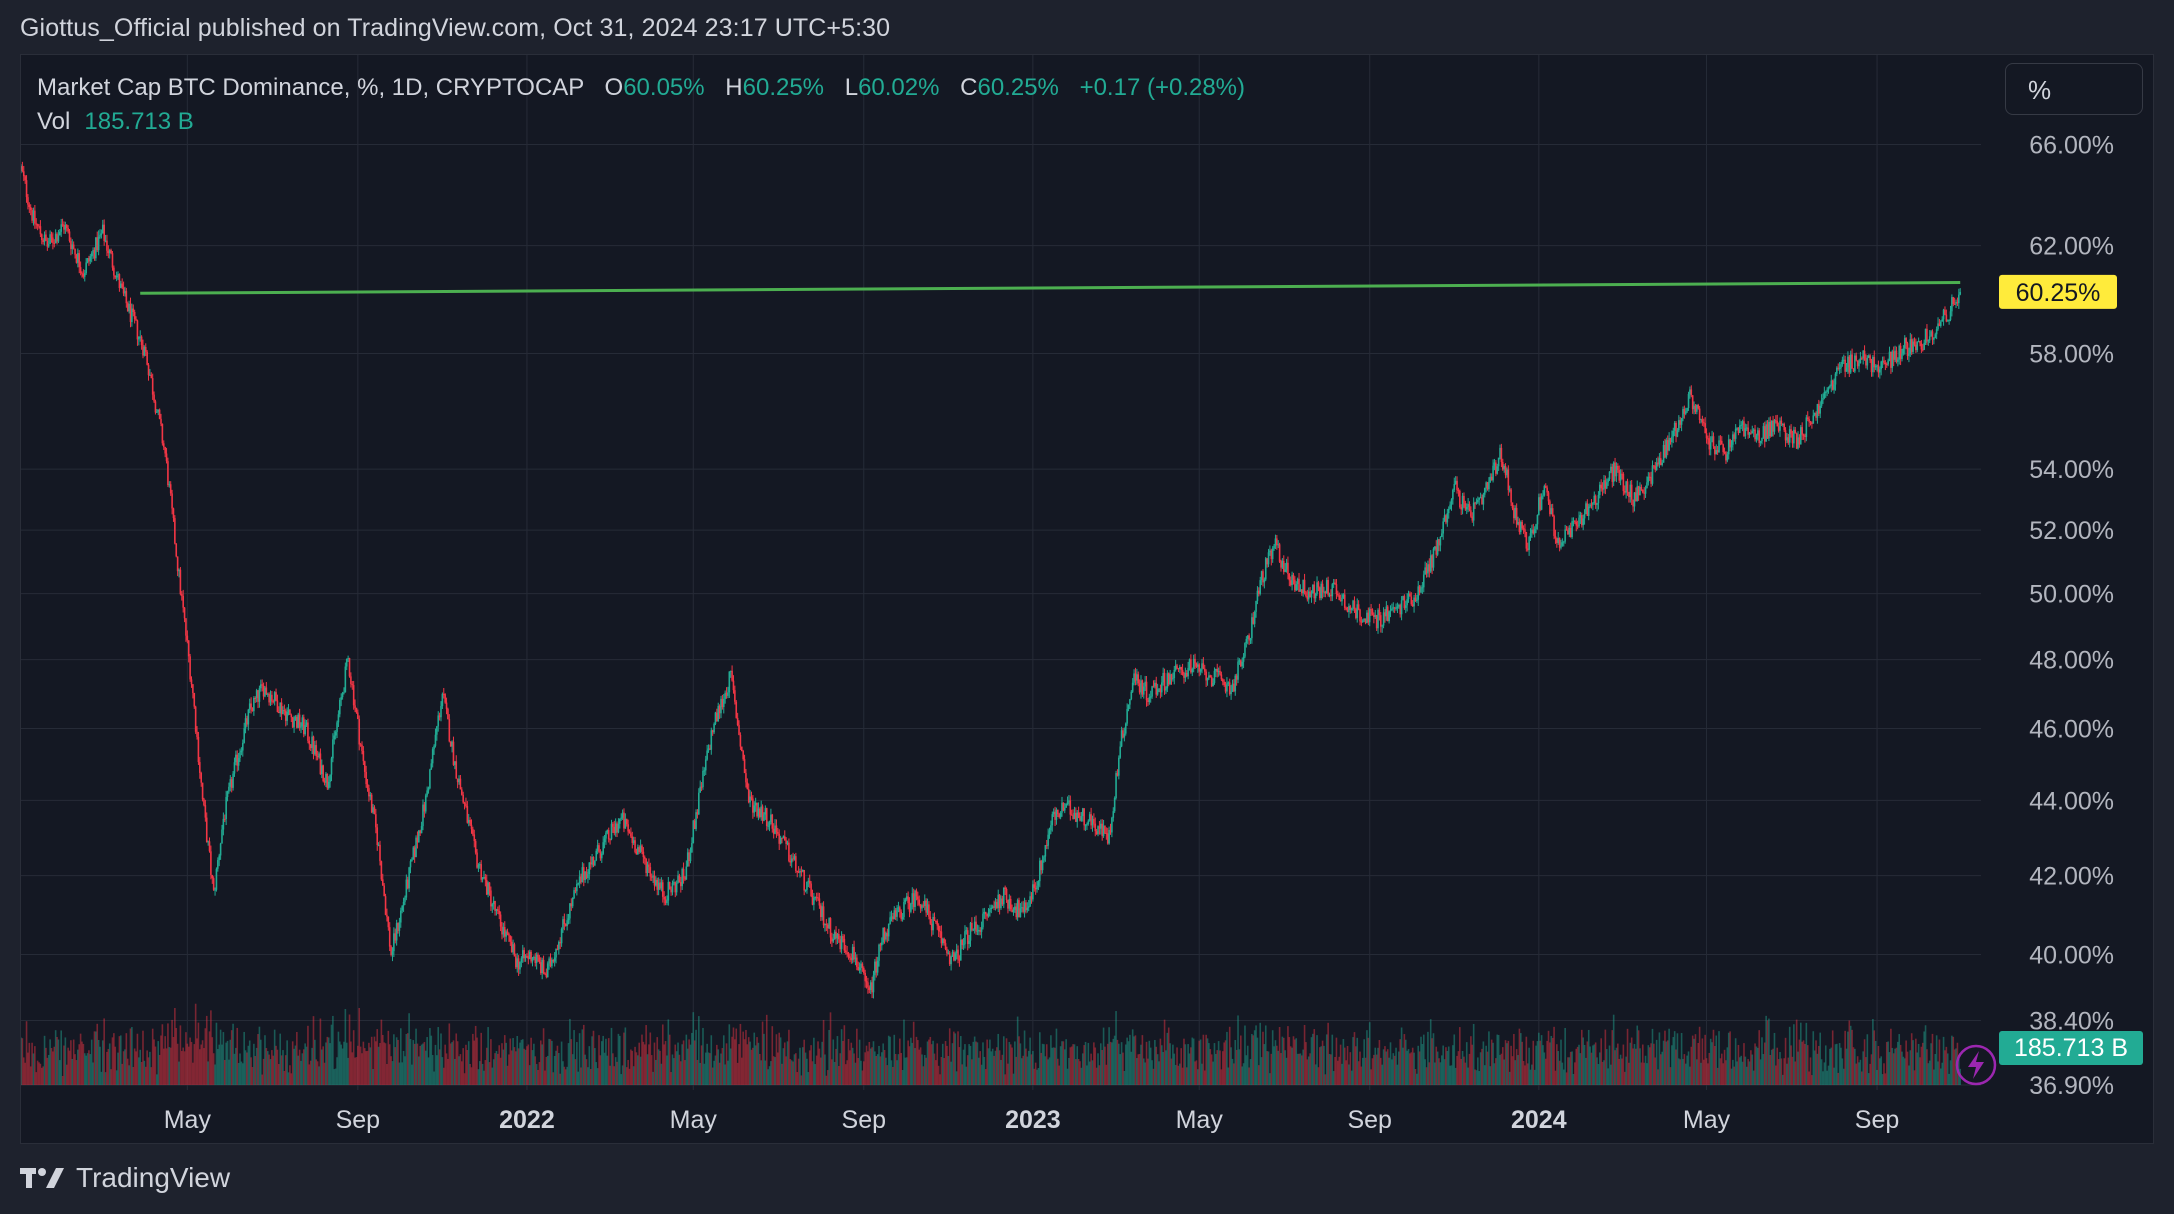 The width and height of the screenshot is (2174, 1214). Describe the element at coordinates (125, 1178) in the screenshot. I see `tradingview-brand: TradingView` at that location.